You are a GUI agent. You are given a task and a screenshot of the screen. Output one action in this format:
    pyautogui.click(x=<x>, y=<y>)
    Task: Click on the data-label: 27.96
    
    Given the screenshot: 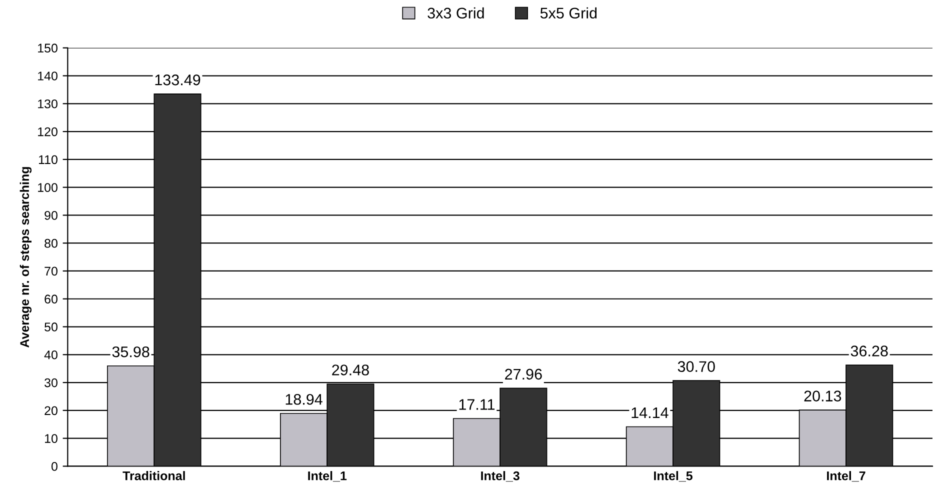 What is the action you would take?
    pyautogui.click(x=523, y=374)
    